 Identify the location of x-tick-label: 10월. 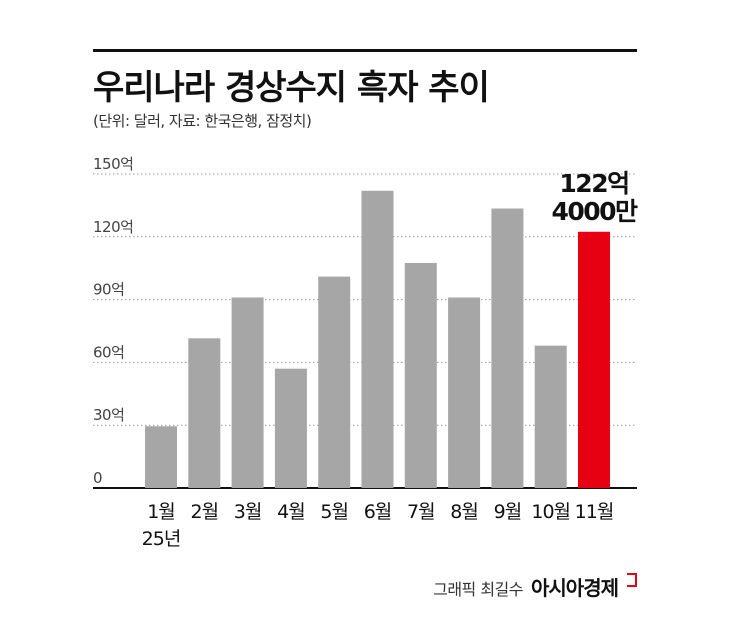
(550, 512).